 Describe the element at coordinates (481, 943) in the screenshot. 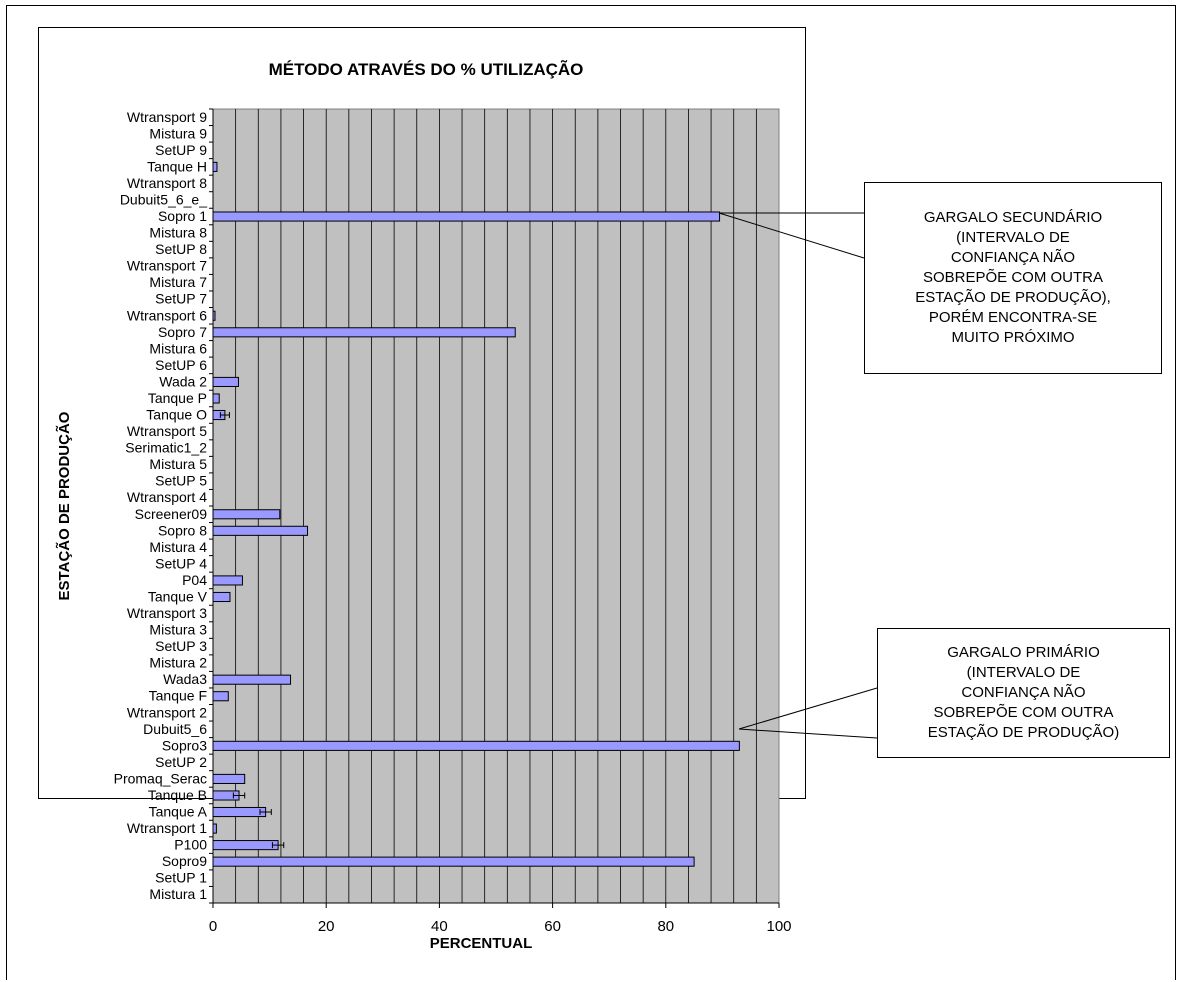

I see `x-axis-label: PERCENTUAL` at that location.